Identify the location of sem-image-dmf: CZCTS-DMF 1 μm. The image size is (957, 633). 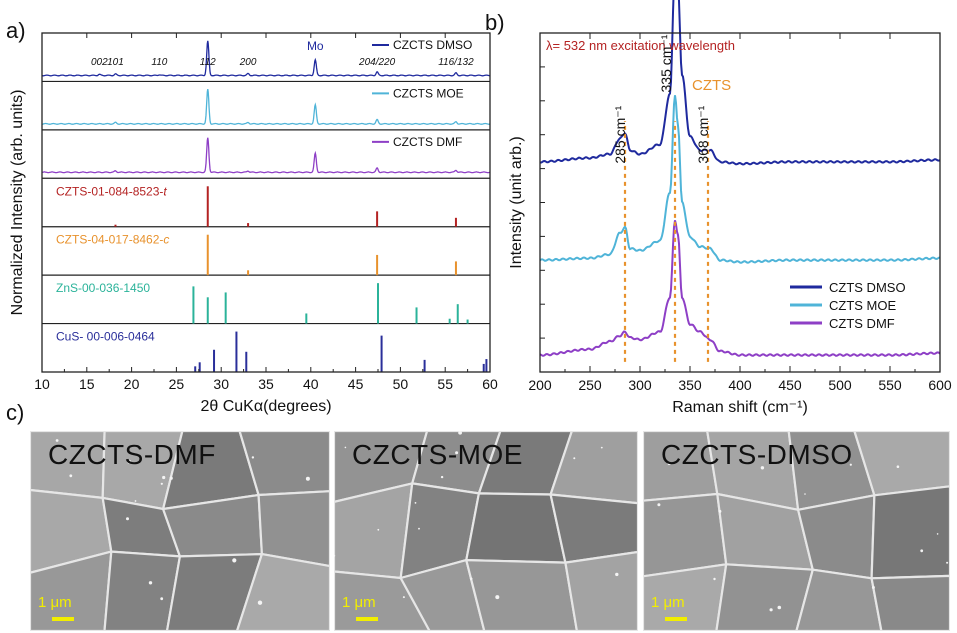
(180, 531).